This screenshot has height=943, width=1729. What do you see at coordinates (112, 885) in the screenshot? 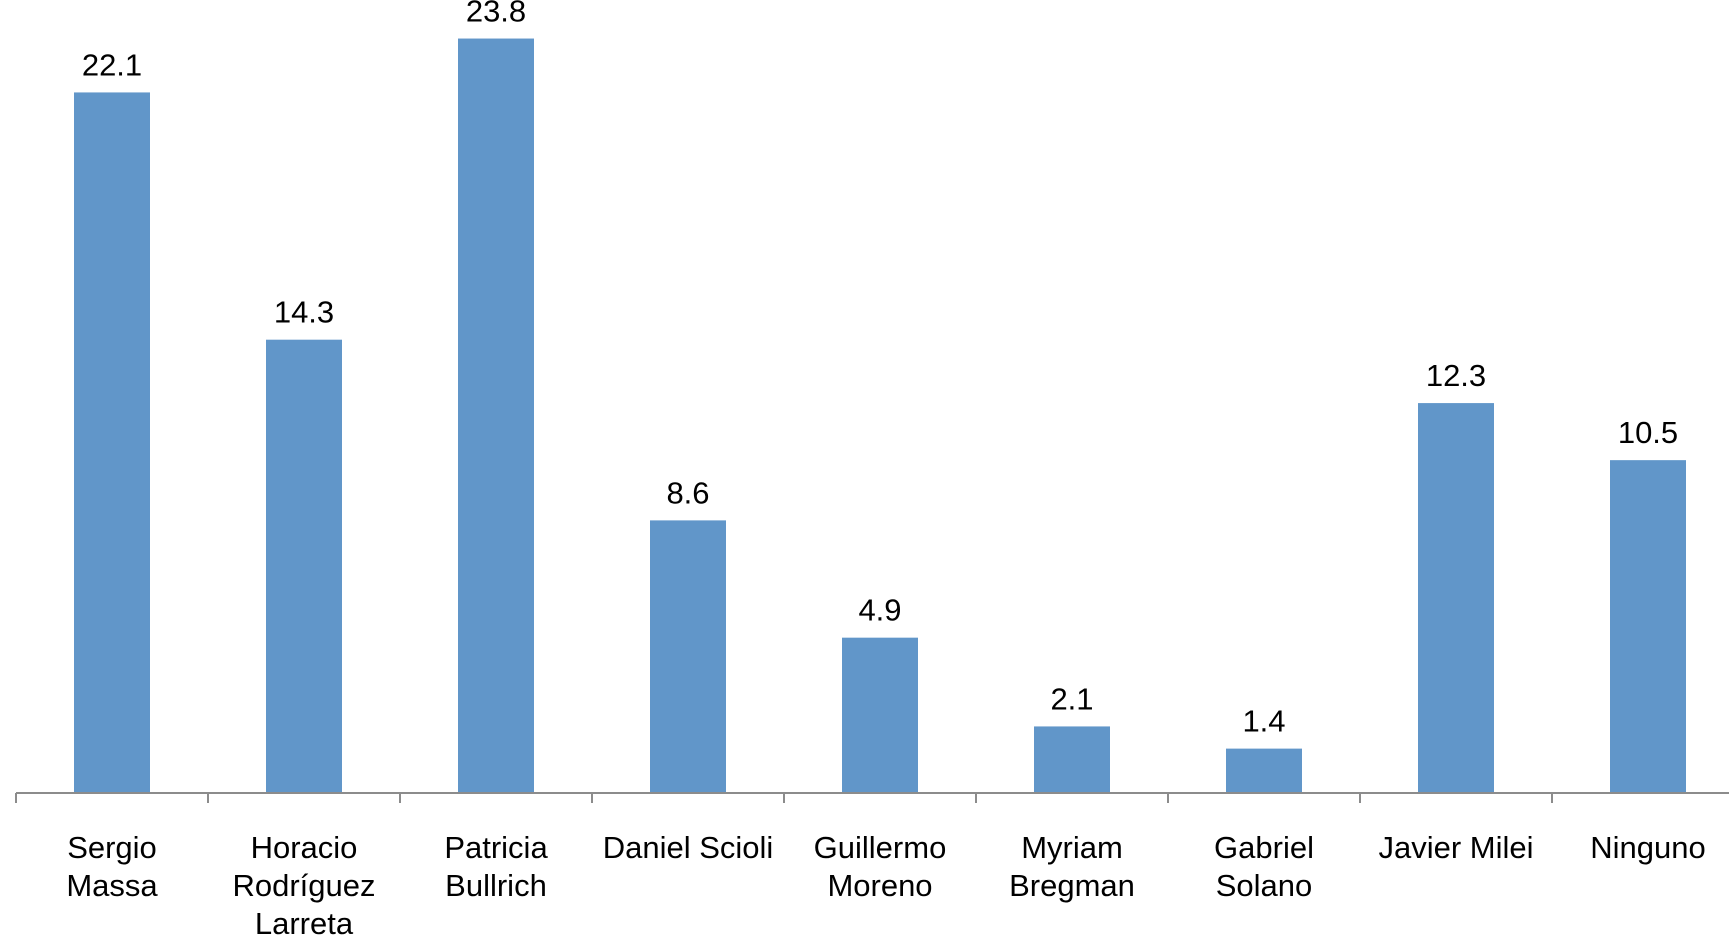
I see `category-label-line: Massa` at bounding box center [112, 885].